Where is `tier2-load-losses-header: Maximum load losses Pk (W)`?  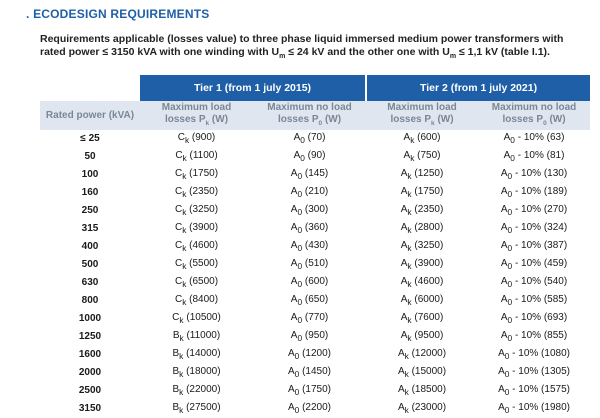 tier2-load-losses-header: Maximum load losses Pk (W) is located at coordinates (422, 115).